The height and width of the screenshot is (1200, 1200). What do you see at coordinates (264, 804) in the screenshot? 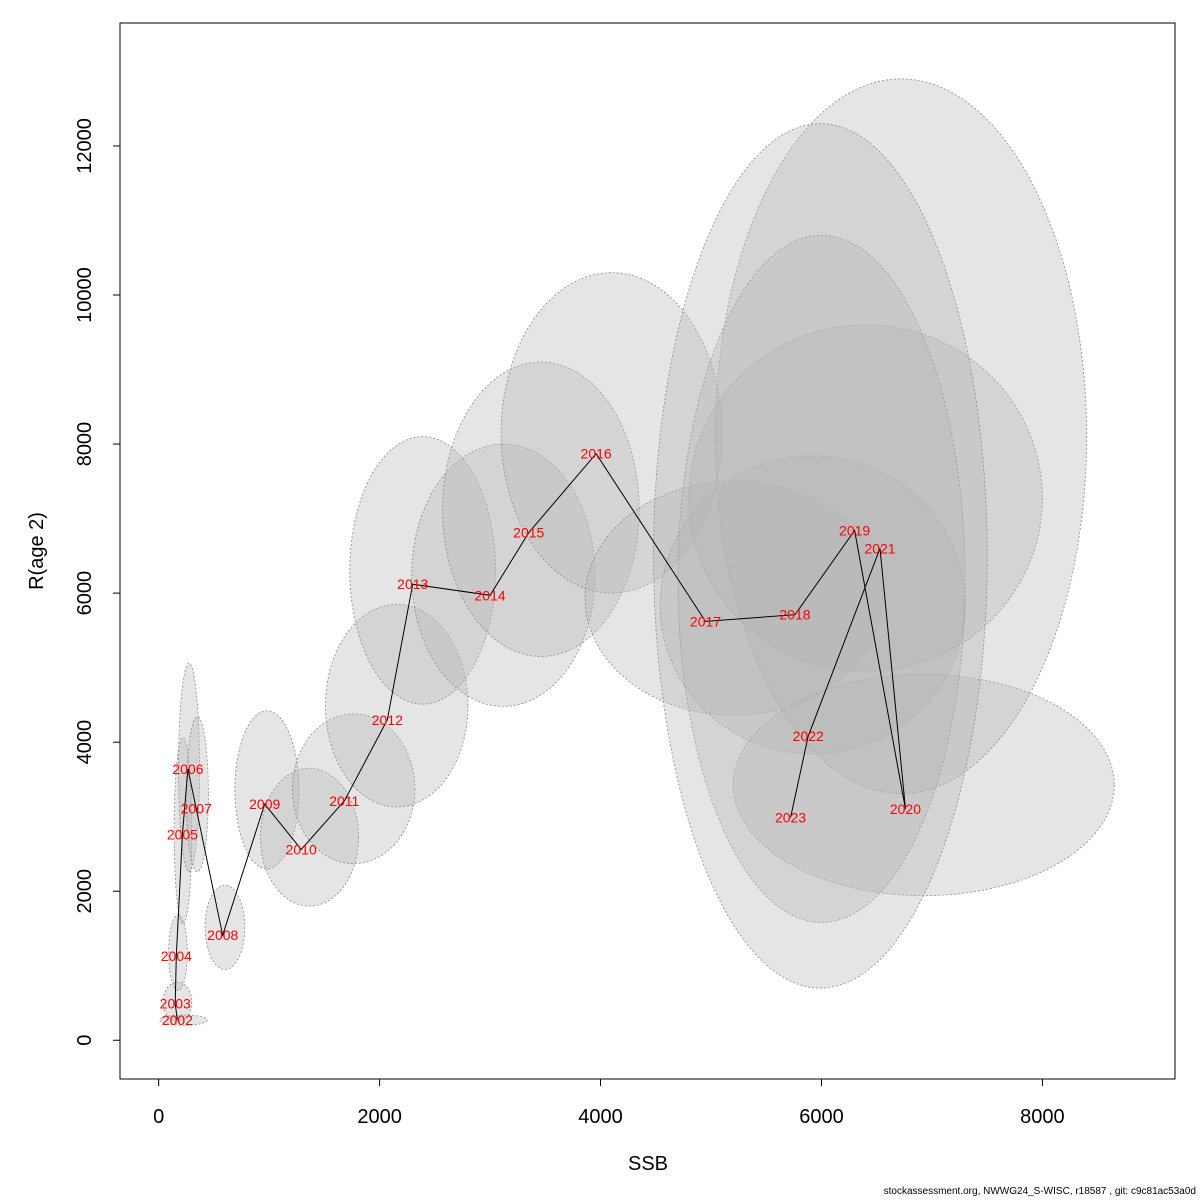
I see `year-label-2009: 2009` at bounding box center [264, 804].